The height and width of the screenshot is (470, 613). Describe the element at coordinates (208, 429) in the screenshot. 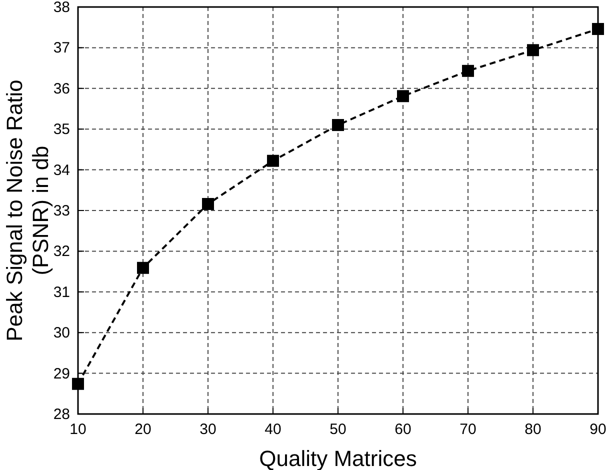

I see `x-tick-label: 30` at that location.